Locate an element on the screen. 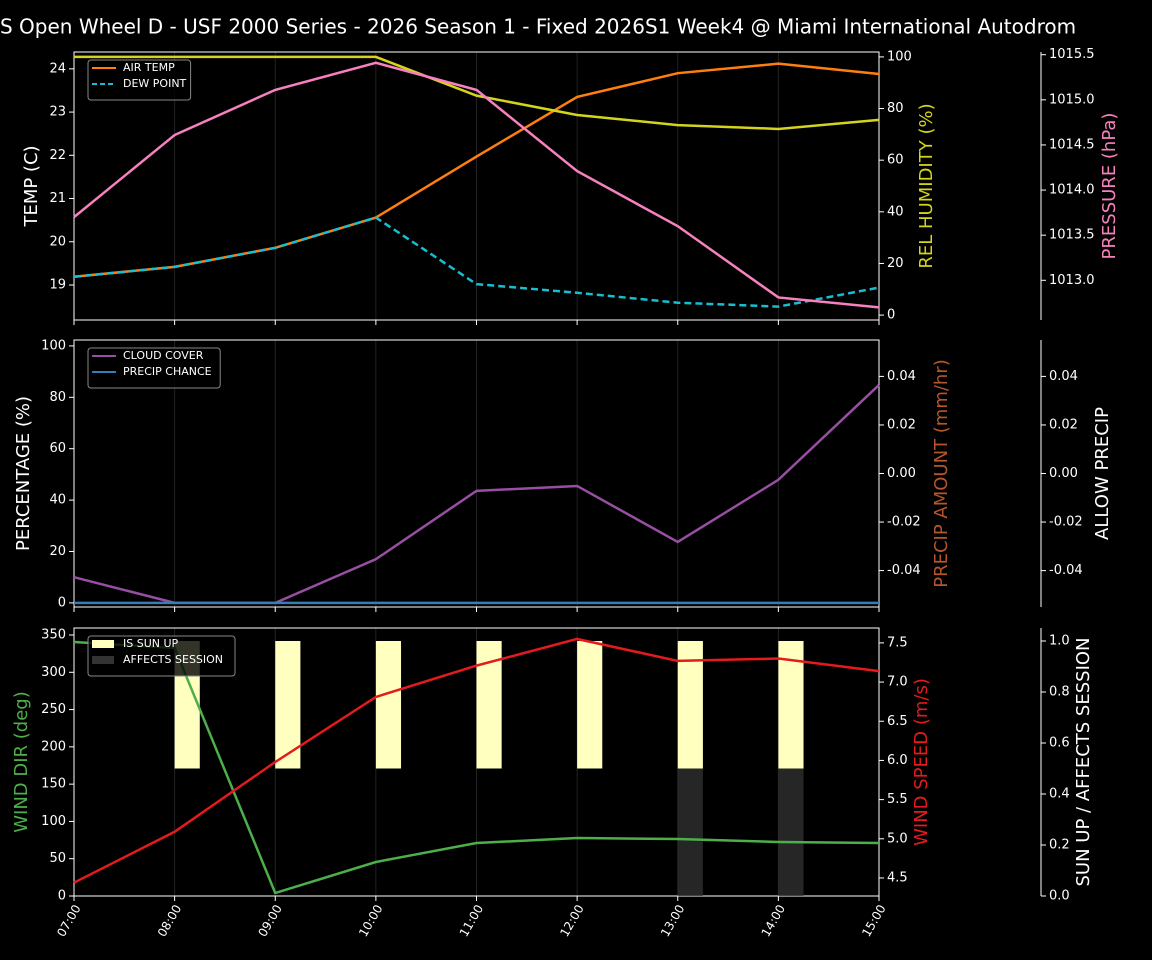 The image size is (1152, 960). legend-label: AIR TEMP is located at coordinates (149, 67).